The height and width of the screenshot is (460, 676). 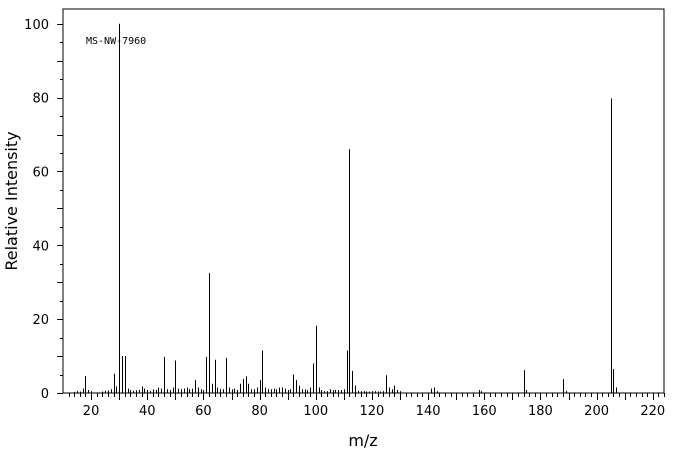 What do you see at coordinates (596, 411) in the screenshot?
I see `x-tick-label: 200` at bounding box center [596, 411].